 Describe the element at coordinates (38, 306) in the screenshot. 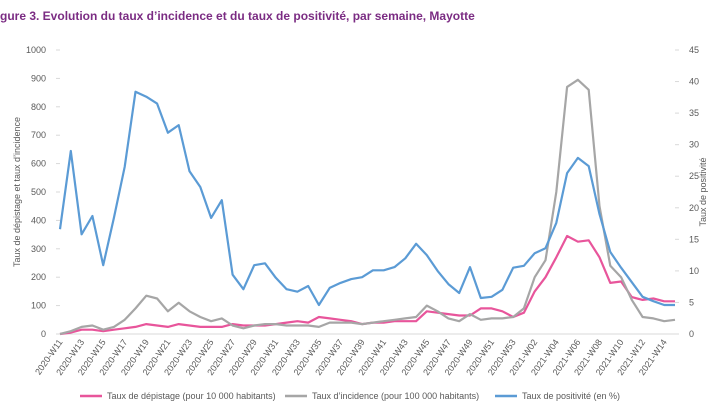

I see `y-tick-label: 100` at that location.